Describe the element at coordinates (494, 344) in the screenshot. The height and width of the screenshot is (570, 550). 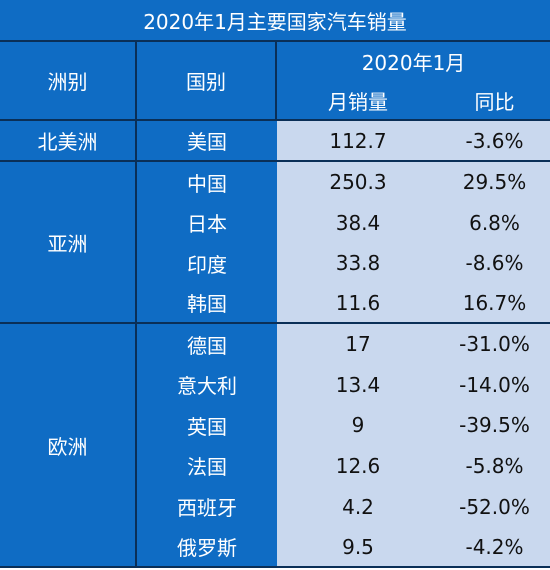
I see `yoy-cell: -31.0%` at that location.